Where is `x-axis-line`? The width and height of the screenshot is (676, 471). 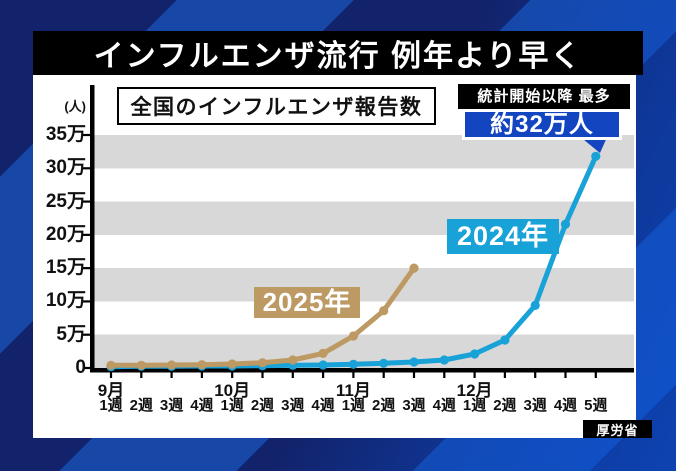
x-axis-line is located at coordinates (362, 370).